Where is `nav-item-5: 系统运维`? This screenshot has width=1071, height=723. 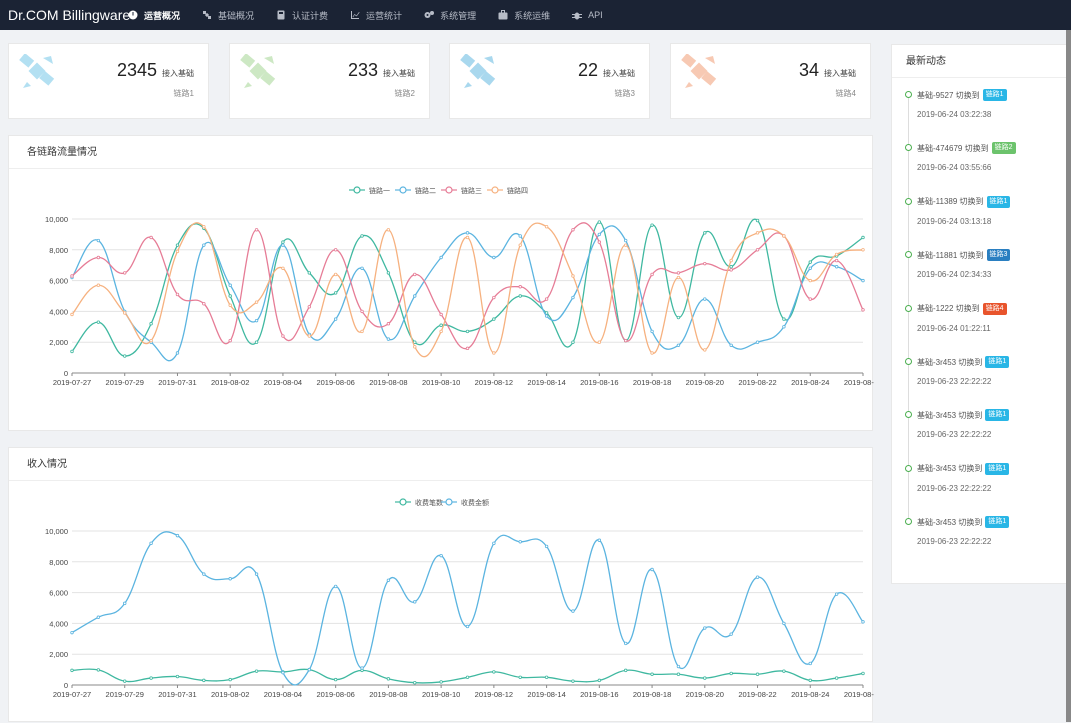 nav-item-5: 系统运维 is located at coordinates (524, 15).